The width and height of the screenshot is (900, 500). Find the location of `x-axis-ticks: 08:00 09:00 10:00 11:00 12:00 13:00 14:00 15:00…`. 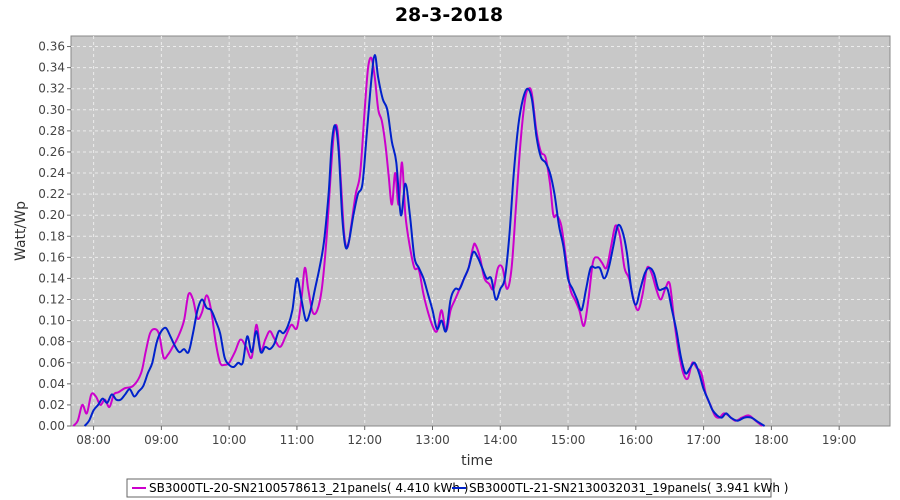

x-axis-ticks: 08:00 09:00 10:00 11:00 12:00 13:00 14:00 15:00… is located at coordinates (466, 436).